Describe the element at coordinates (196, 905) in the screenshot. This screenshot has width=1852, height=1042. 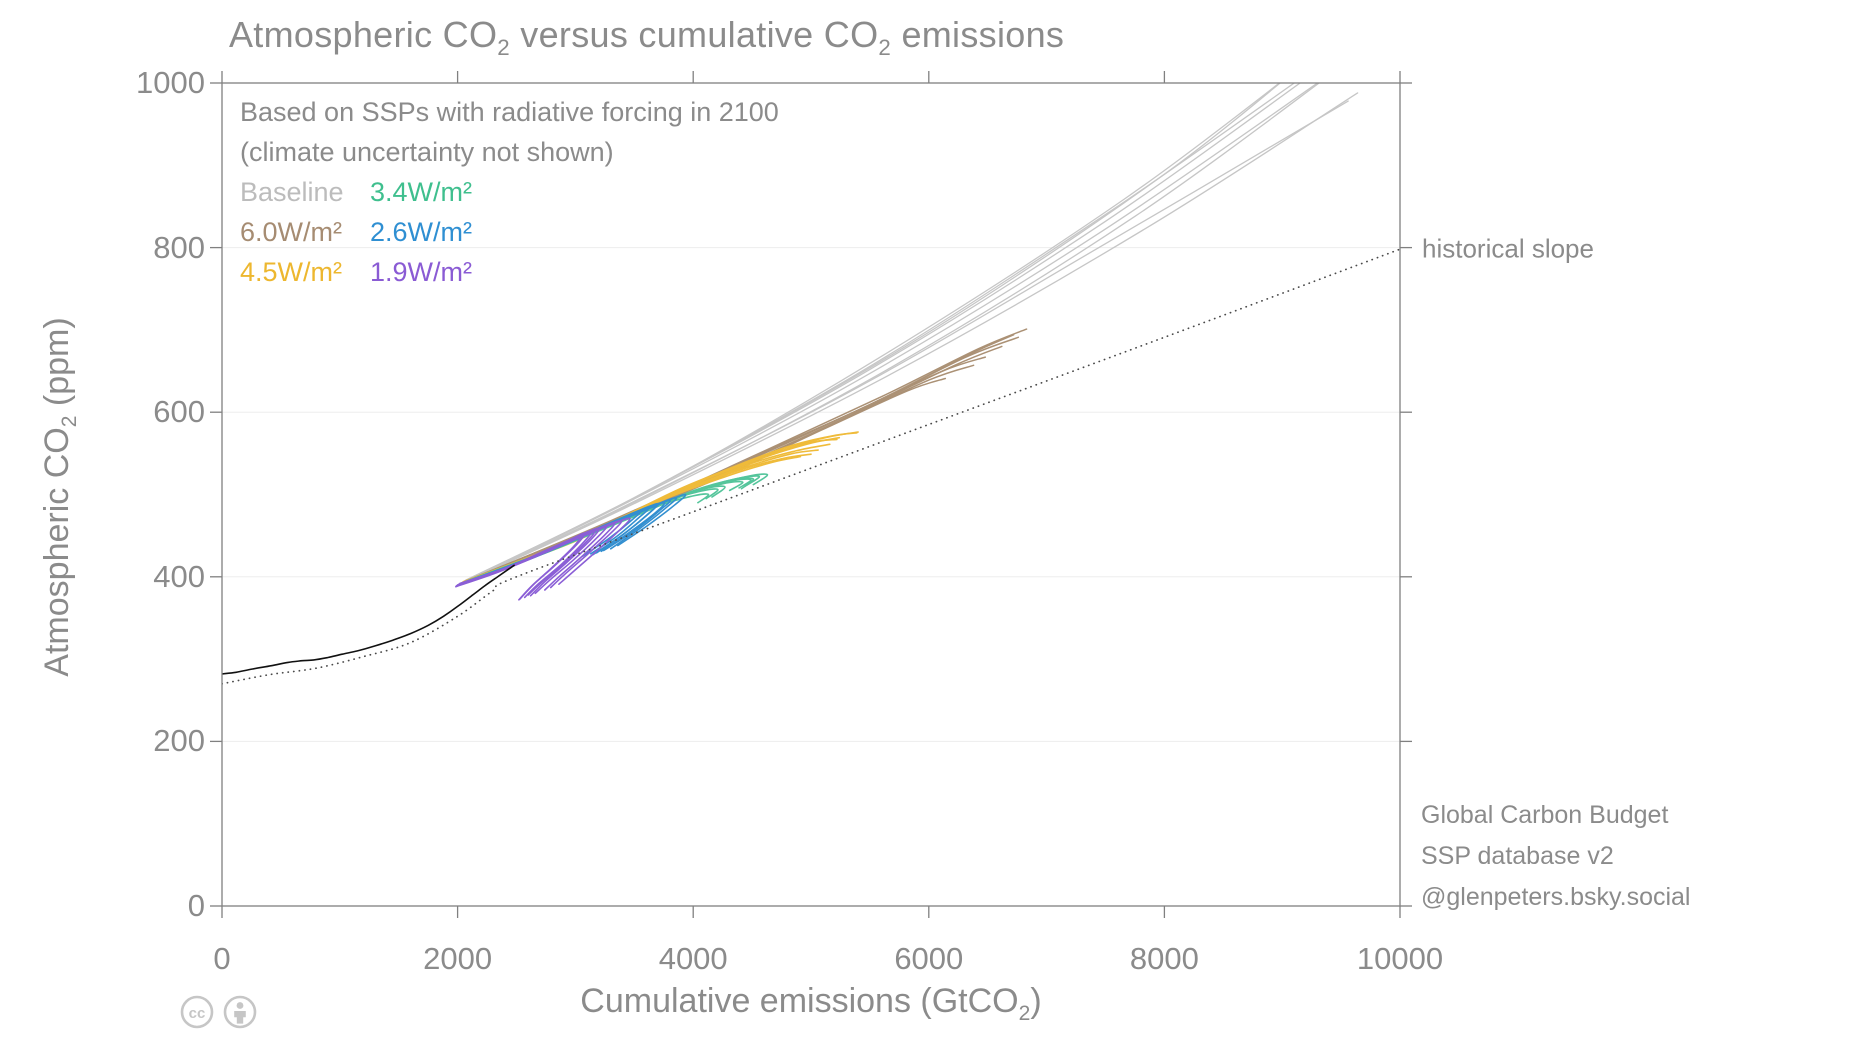
I see `y-tick-label: 0` at that location.